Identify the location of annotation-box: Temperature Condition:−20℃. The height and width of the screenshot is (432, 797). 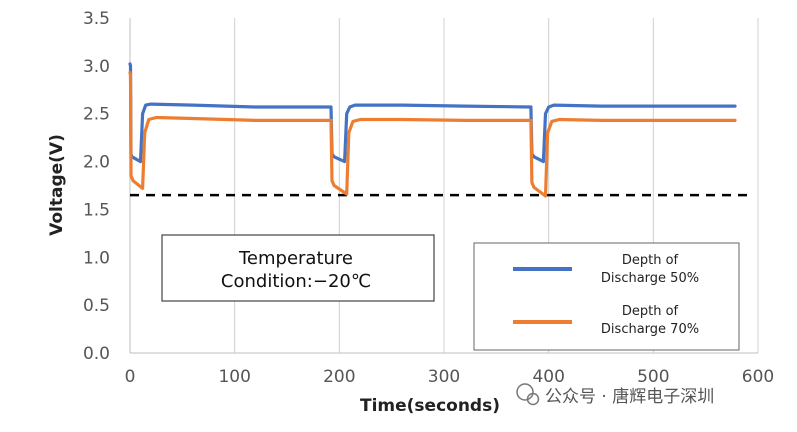
(298, 268).